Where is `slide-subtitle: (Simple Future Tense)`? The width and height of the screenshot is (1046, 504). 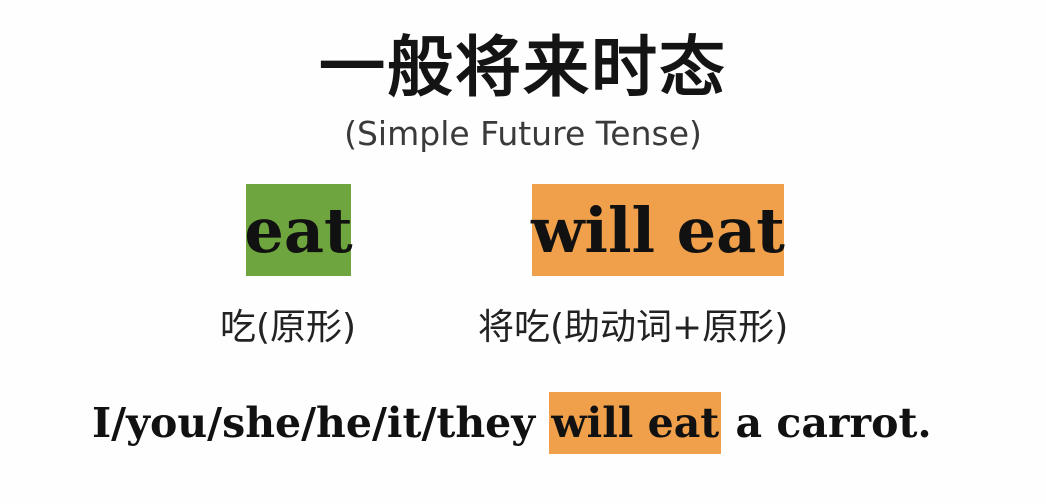 slide-subtitle: (Simple Future Tense) is located at coordinates (523, 133).